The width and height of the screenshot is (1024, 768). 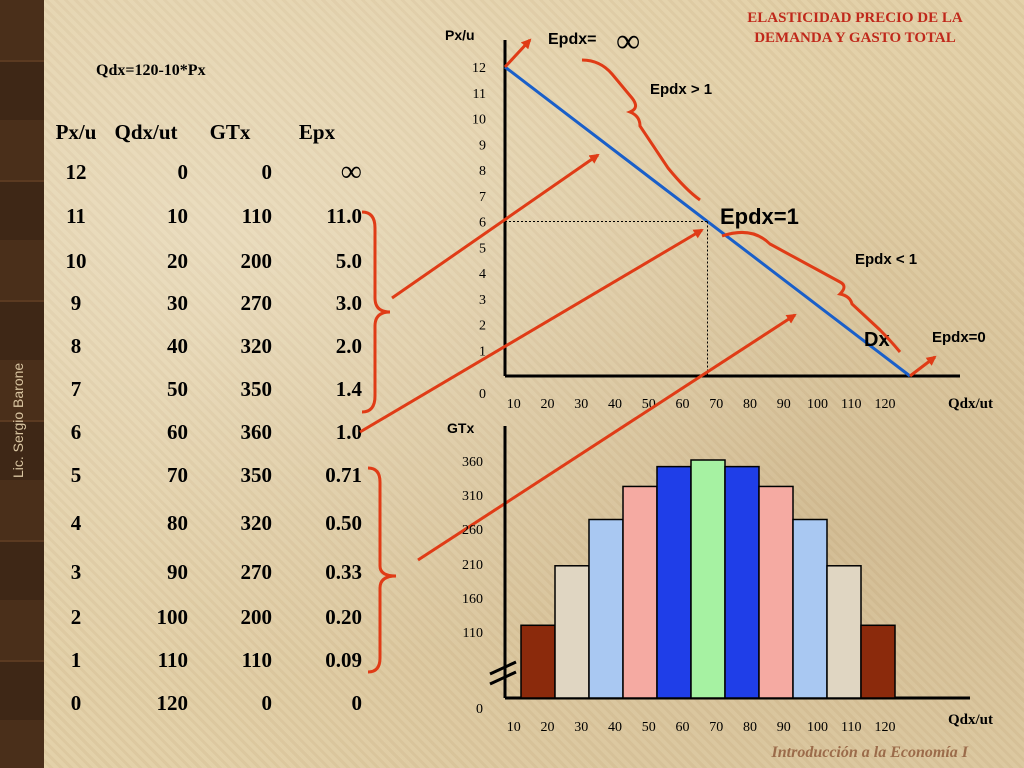 What do you see at coordinates (482, 171) in the screenshot?
I see `demand-y-tick: 8` at bounding box center [482, 171].